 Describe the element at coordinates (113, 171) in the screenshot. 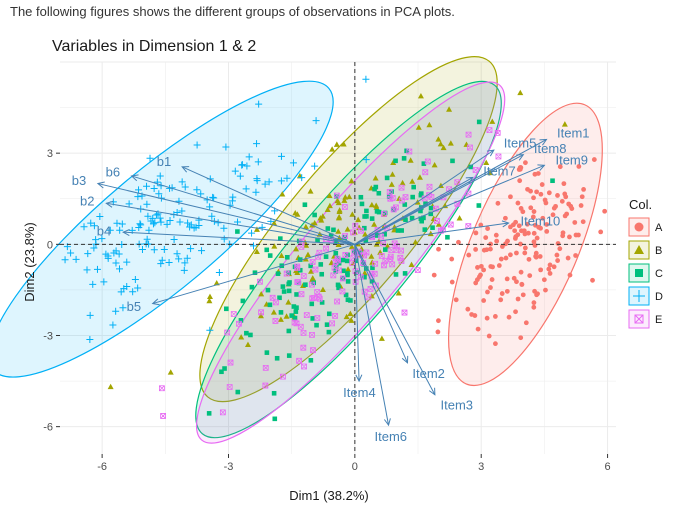

I see `vector-label: b6` at that location.